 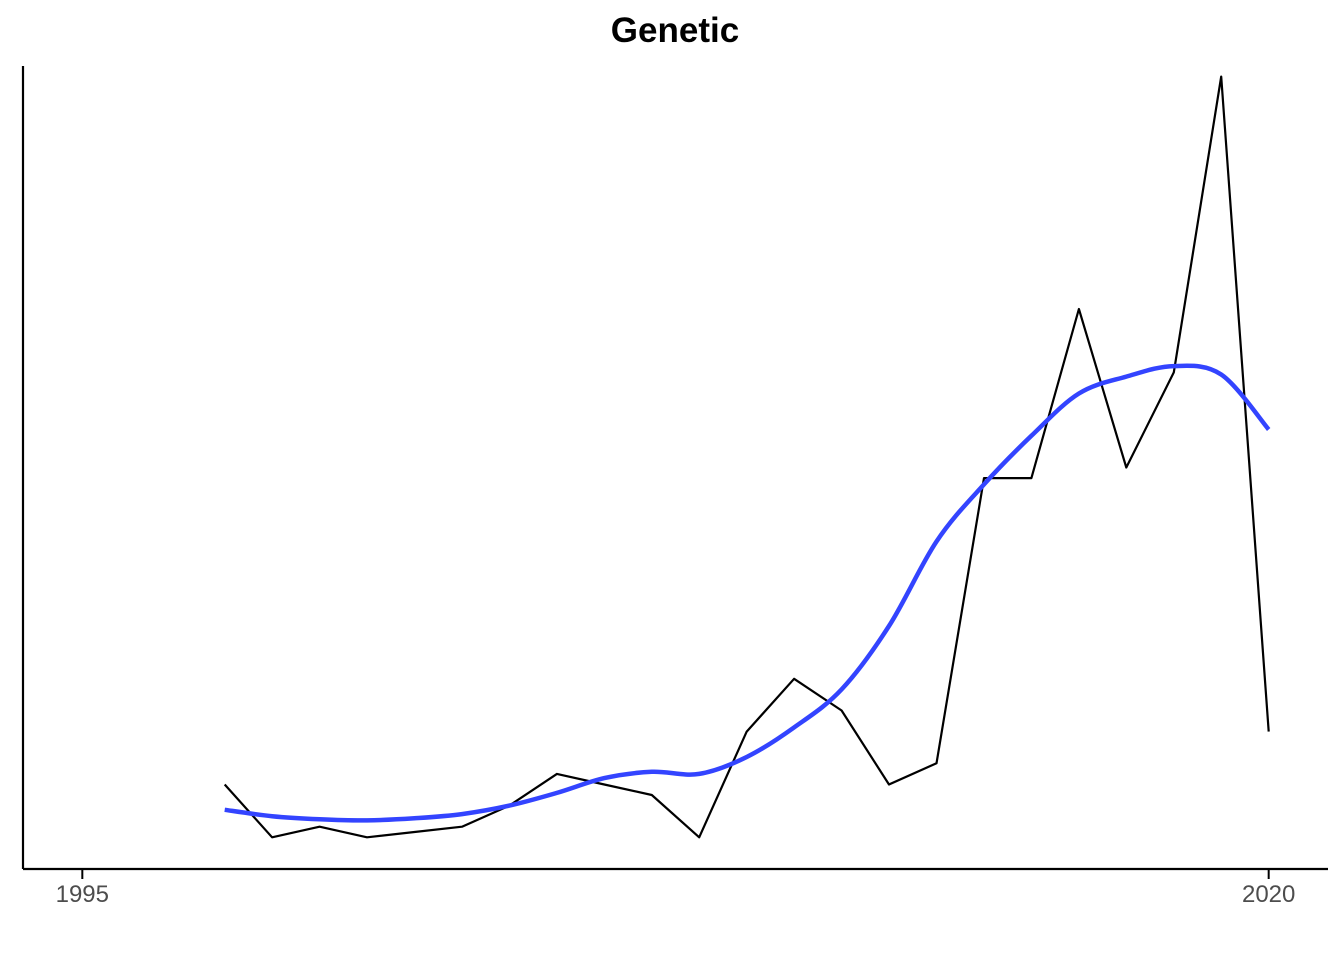 I want to click on x-tick-label: 1995, so click(x=82, y=894).